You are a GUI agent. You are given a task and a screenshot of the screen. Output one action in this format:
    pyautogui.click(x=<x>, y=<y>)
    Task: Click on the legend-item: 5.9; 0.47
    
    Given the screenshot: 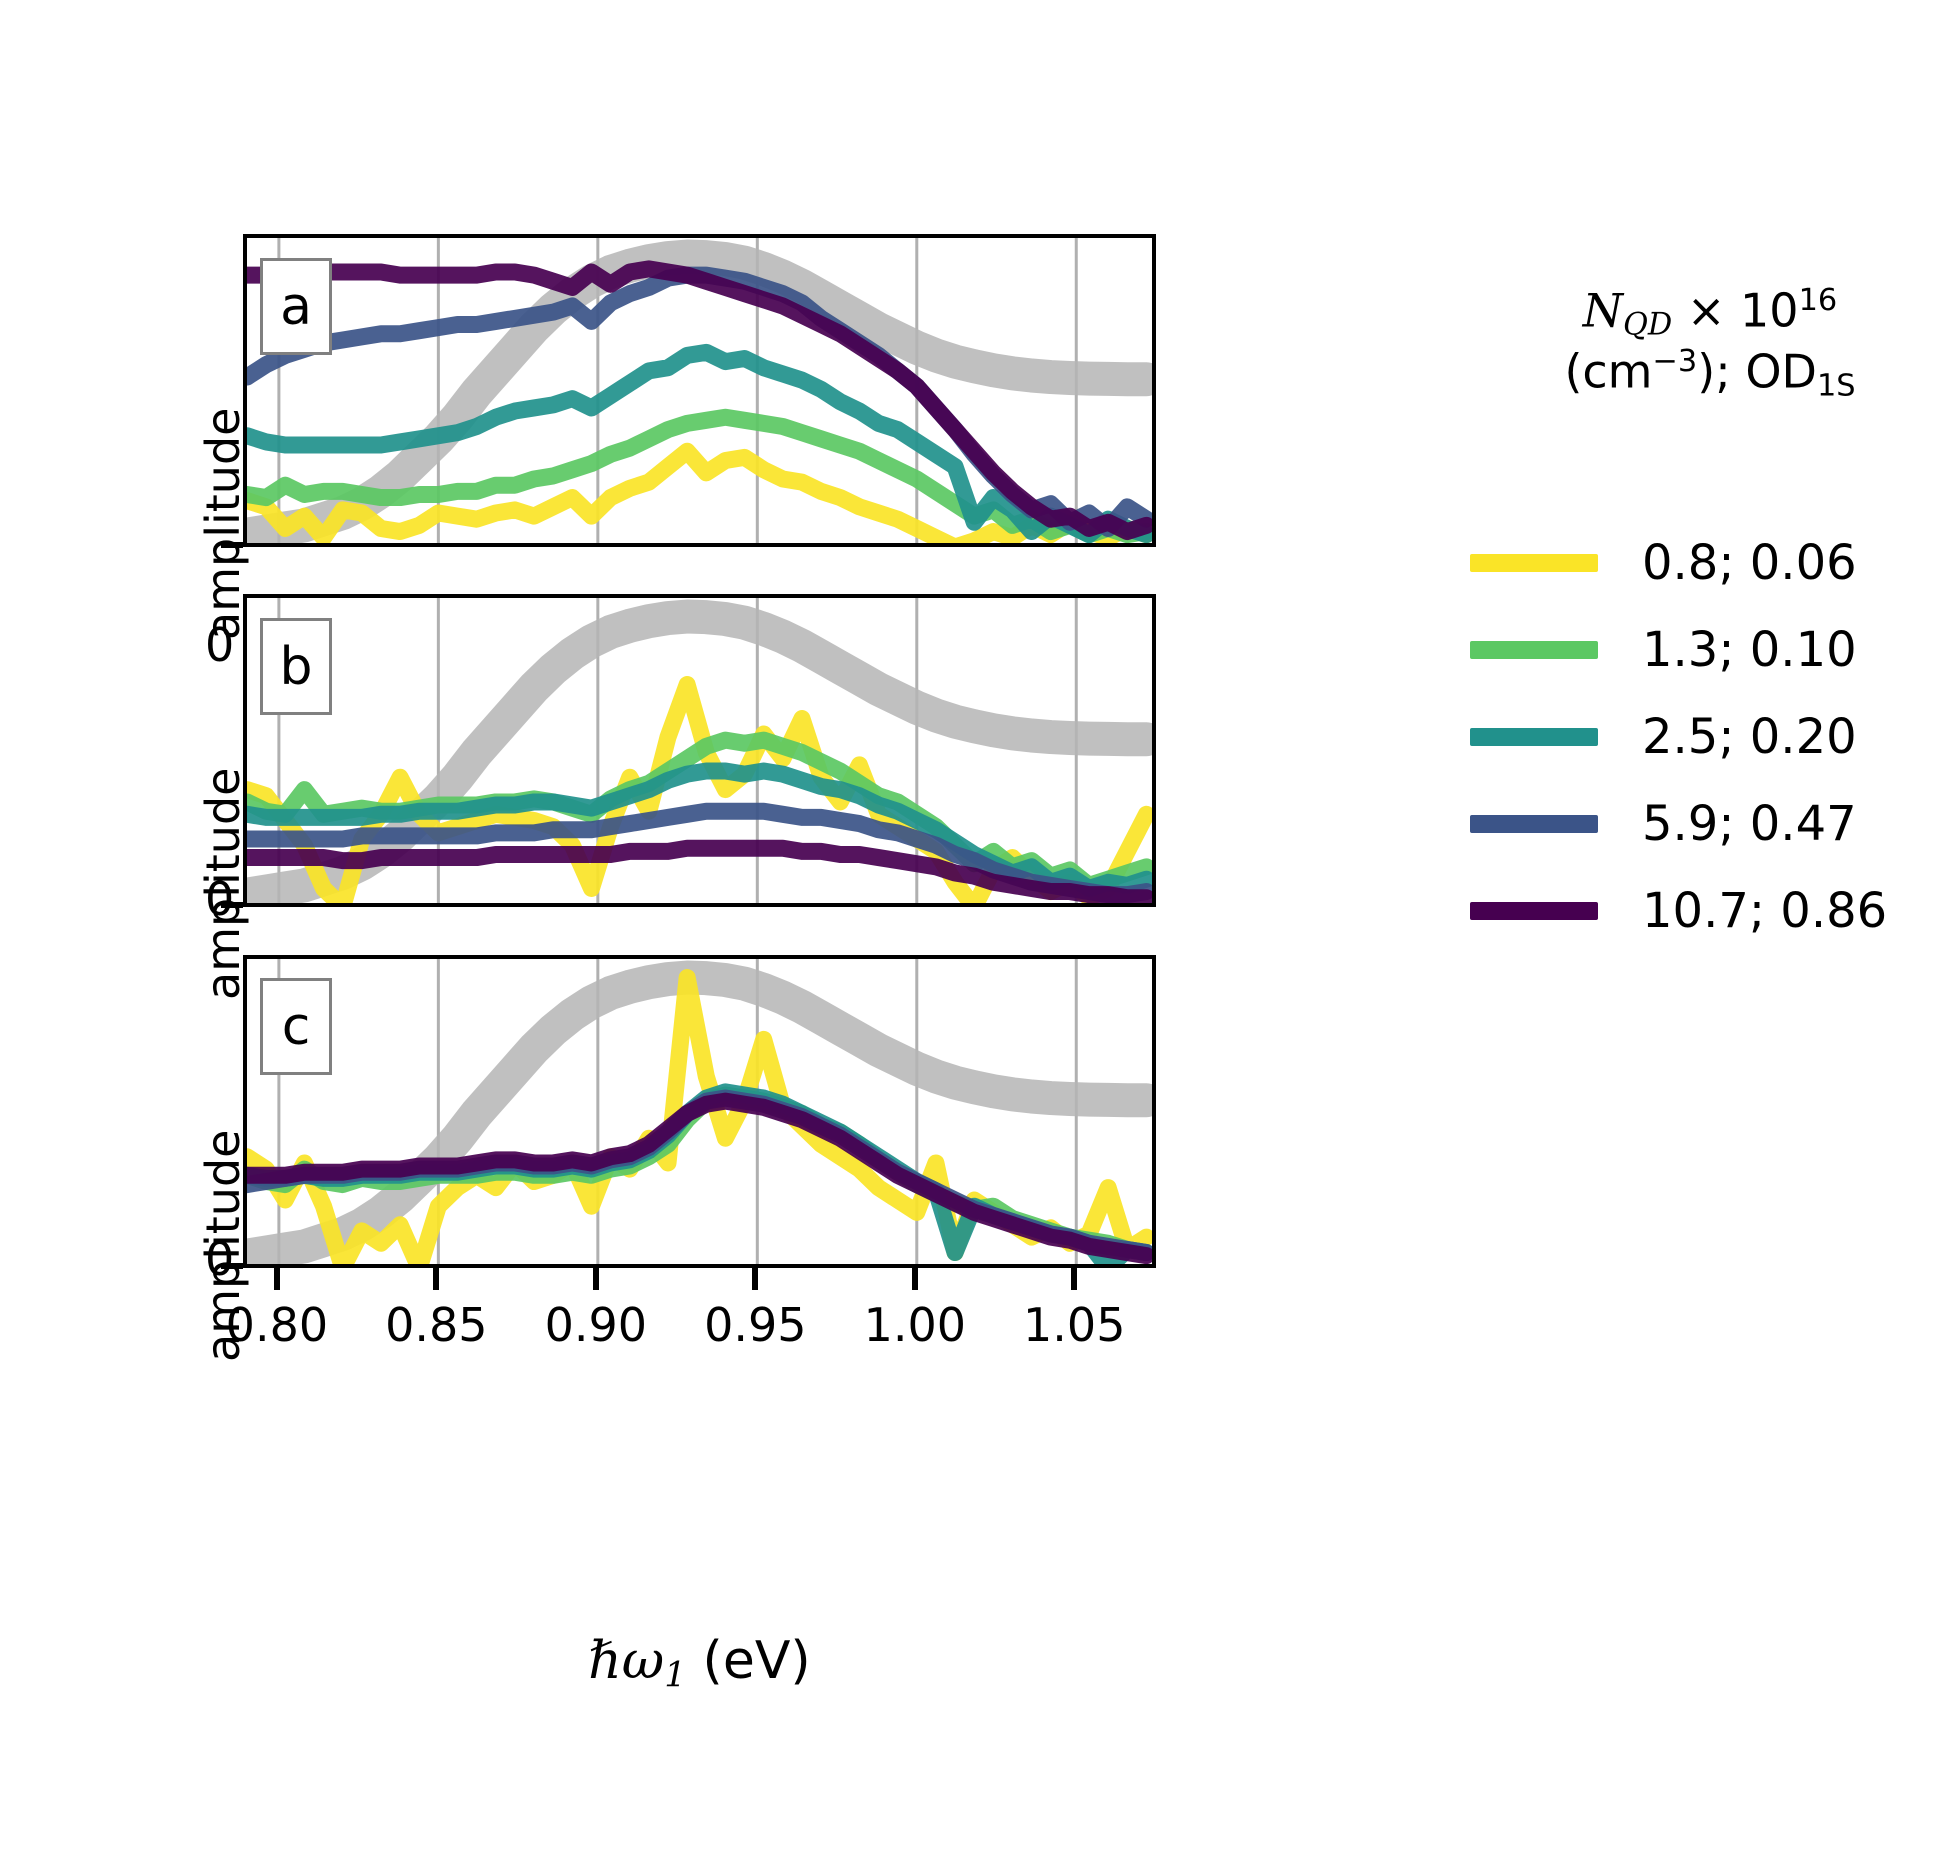 What is the action you would take?
    pyautogui.click(x=1663, y=824)
    